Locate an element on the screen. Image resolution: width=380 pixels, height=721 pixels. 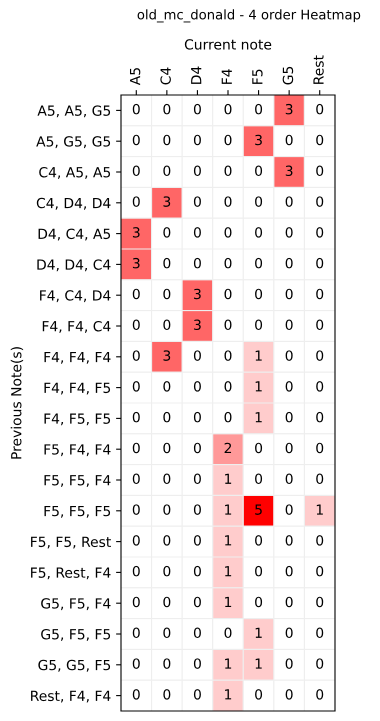
x-tick-label: Rest is located at coordinates (318, 69).